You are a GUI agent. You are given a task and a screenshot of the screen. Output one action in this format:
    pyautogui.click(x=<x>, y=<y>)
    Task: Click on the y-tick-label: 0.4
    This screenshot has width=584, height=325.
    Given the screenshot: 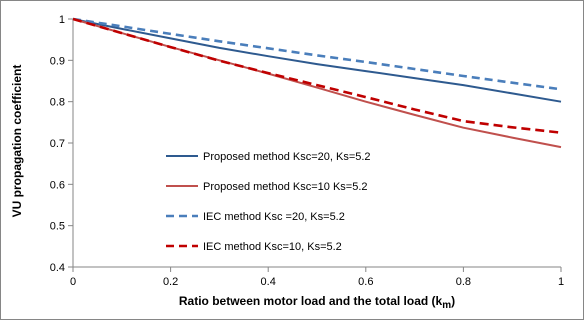 What is the action you would take?
    pyautogui.click(x=57, y=268)
    